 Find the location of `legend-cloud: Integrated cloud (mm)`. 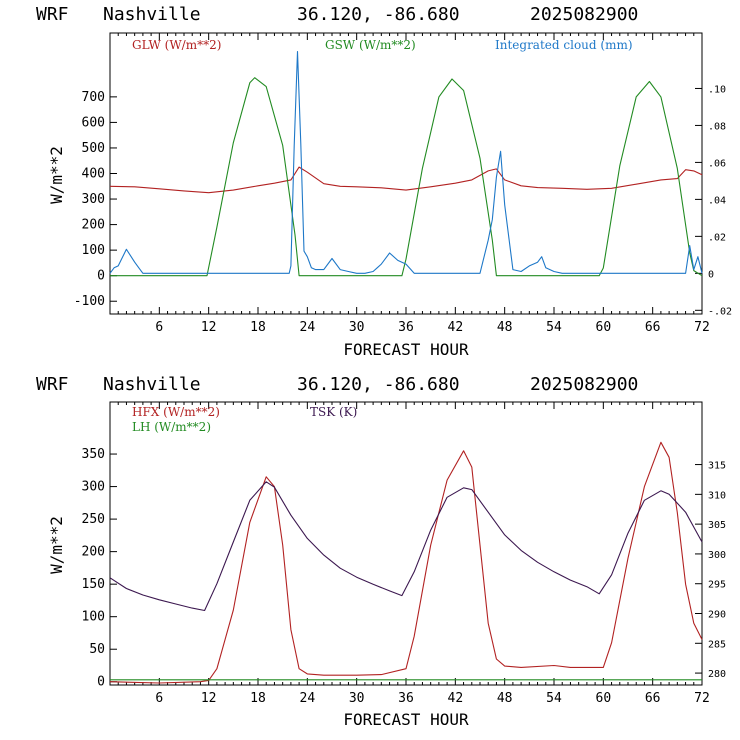

legend-cloud: Integrated cloud (mm) is located at coordinates (564, 45).